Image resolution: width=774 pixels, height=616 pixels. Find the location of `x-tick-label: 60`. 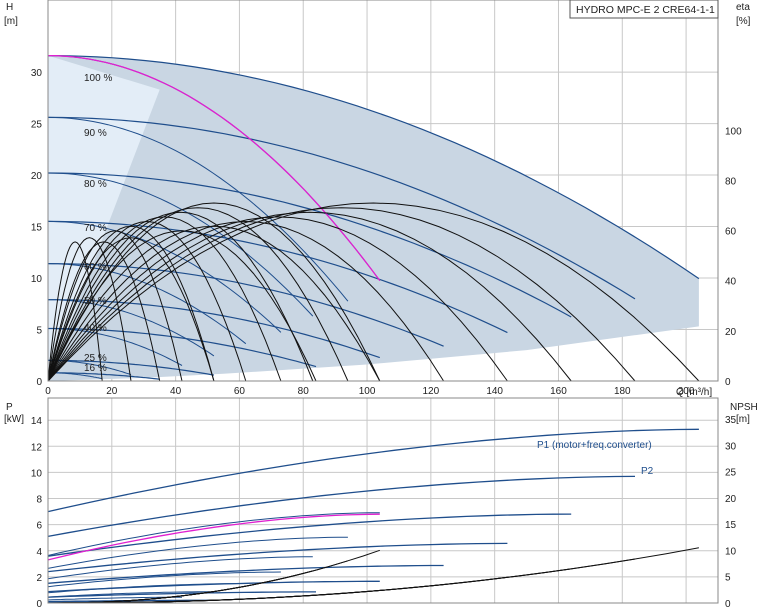

x-tick-label: 60 is located at coordinates (240, 391).